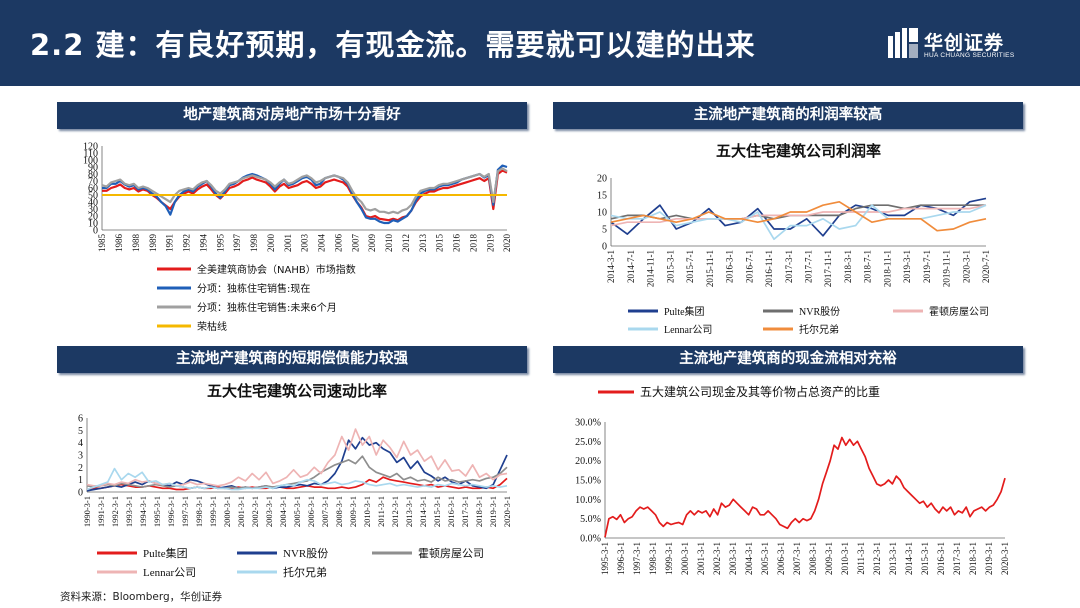 This screenshot has height=608, width=1080. Describe the element at coordinates (80, 480) in the screenshot. I see `y-tick-label: 1` at that location.